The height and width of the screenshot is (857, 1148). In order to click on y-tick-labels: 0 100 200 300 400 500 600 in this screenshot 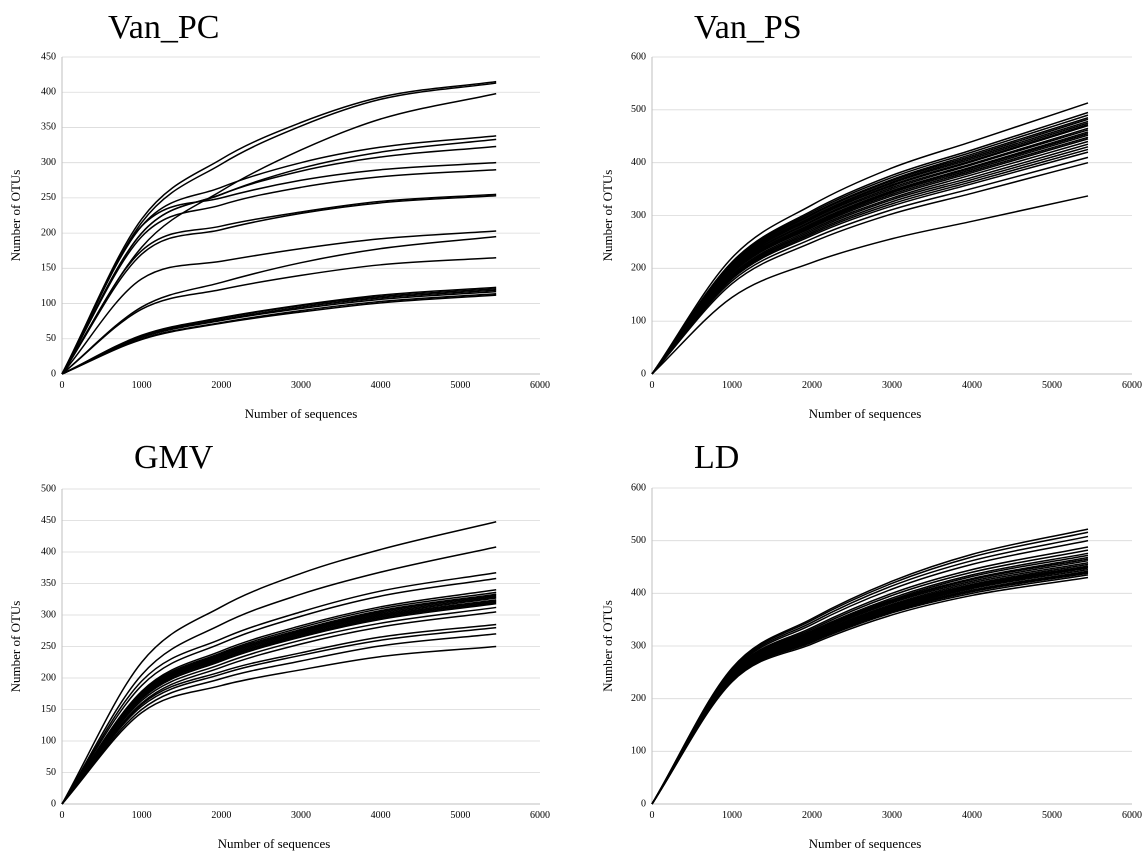, I will do `click(638, 645)`.